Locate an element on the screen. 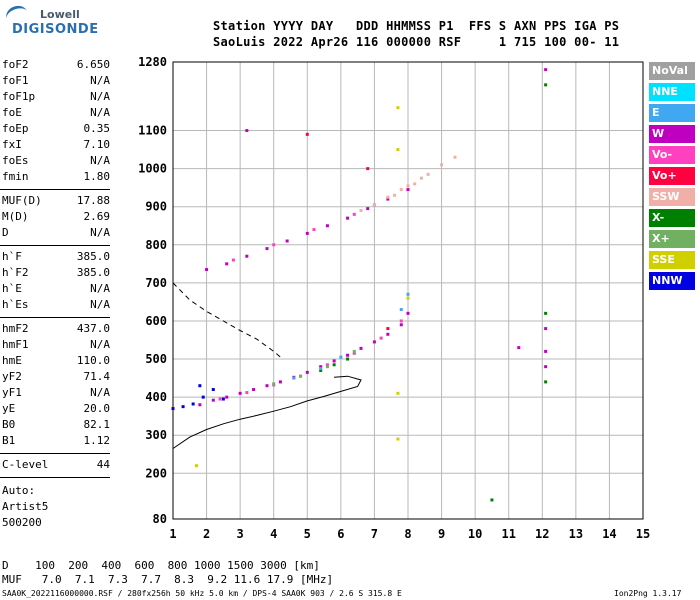 The width and height of the screenshot is (700, 600). param-value: 385.0 is located at coordinates (93, 256).